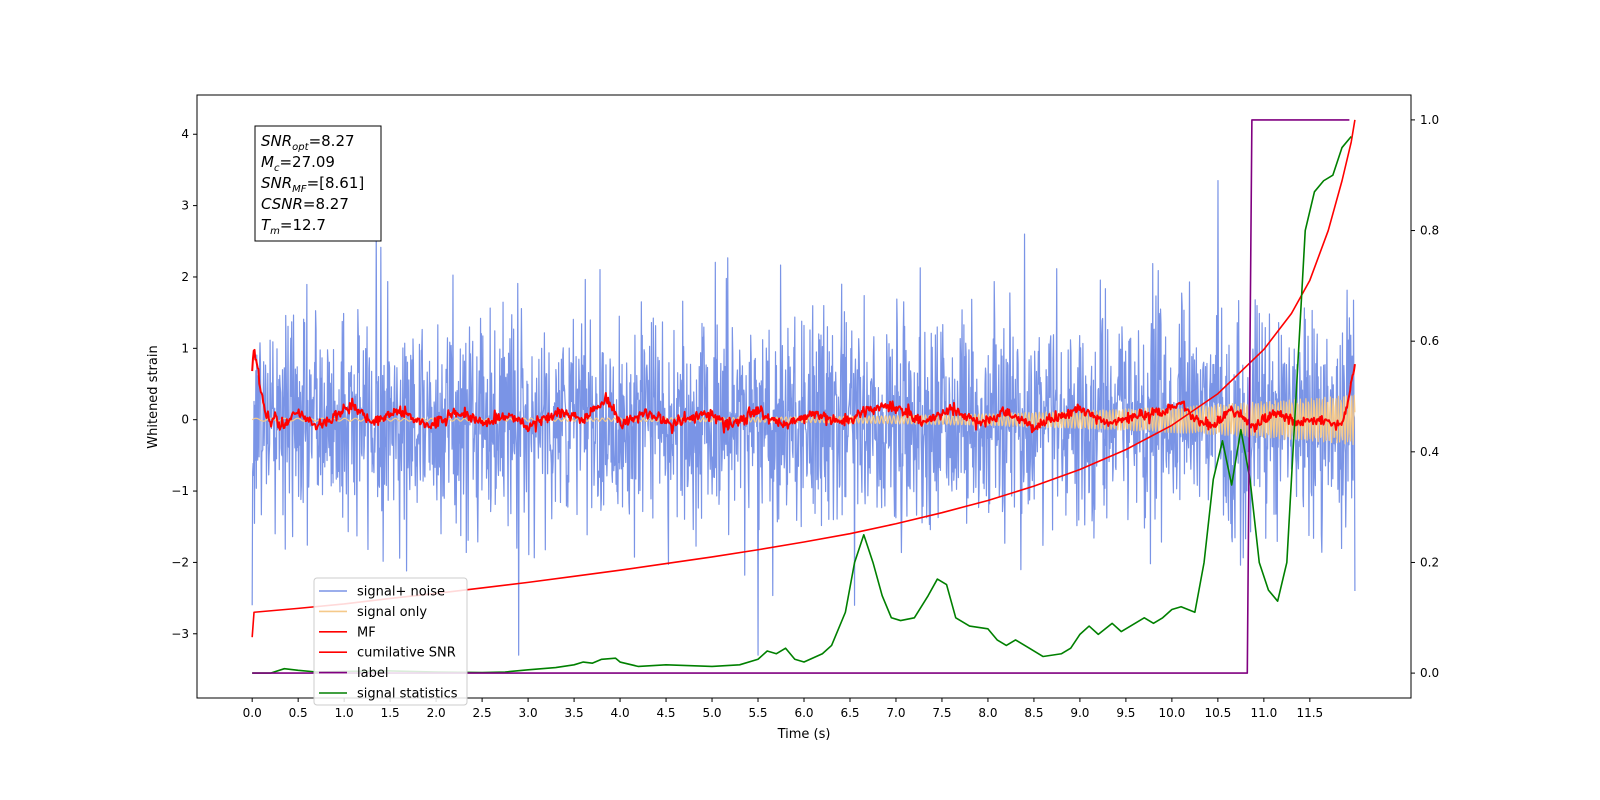  I want to click on y-left-tick-label: 2, so click(185, 277).